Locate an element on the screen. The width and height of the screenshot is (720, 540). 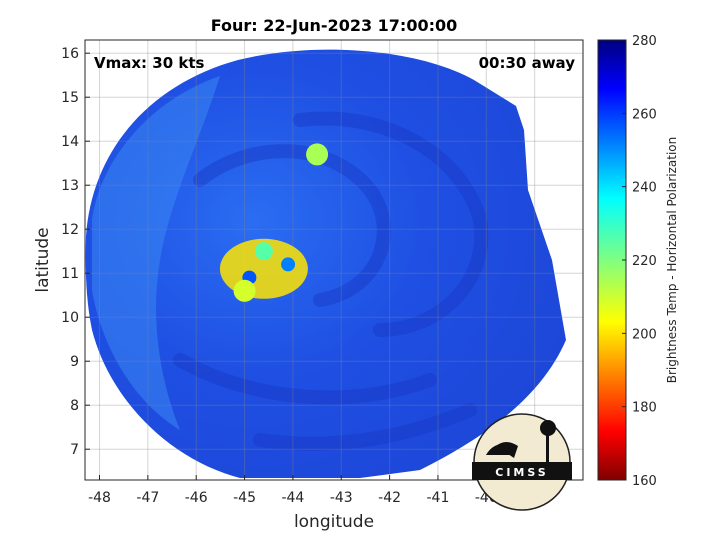
colorbar-tick-label: 240 is located at coordinates (644, 188).